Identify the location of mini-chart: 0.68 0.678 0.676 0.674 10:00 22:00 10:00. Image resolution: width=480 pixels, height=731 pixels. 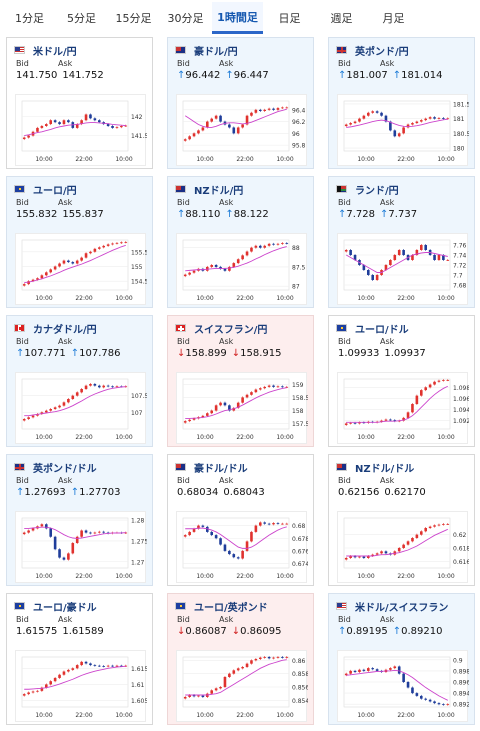
(242, 547).